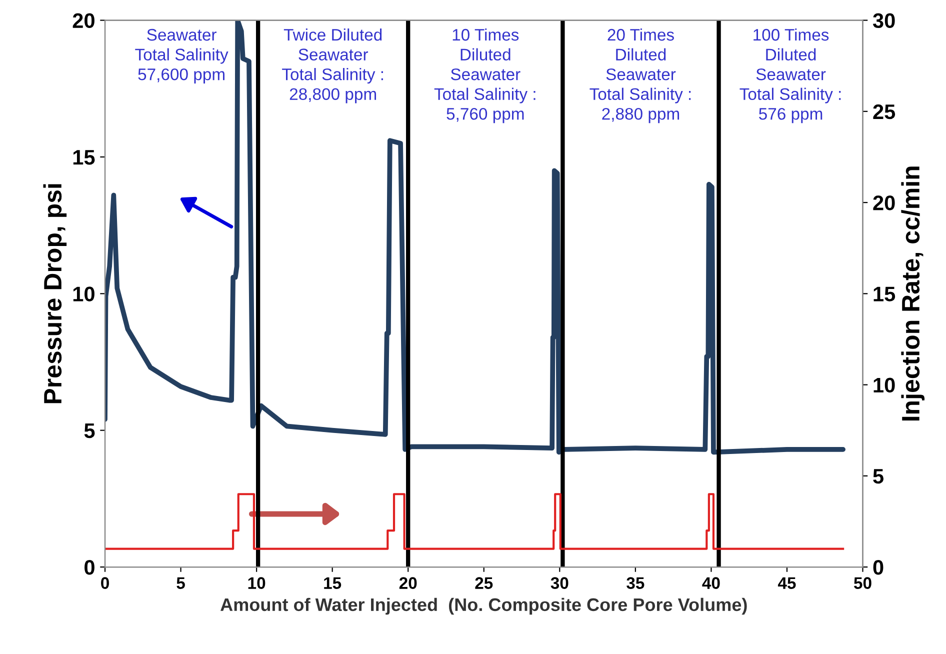 Image resolution: width=946 pixels, height=654 pixels. I want to click on y2-tick-label: 0, so click(878, 567).